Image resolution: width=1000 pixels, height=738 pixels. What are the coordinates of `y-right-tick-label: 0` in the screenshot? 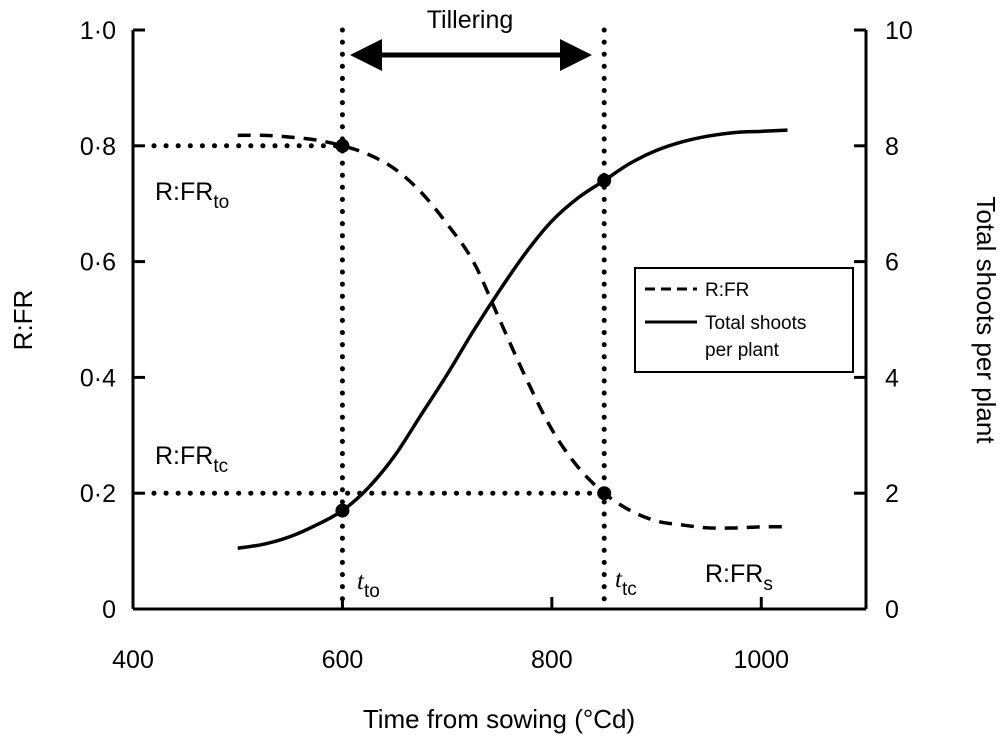 It's located at (892, 610).